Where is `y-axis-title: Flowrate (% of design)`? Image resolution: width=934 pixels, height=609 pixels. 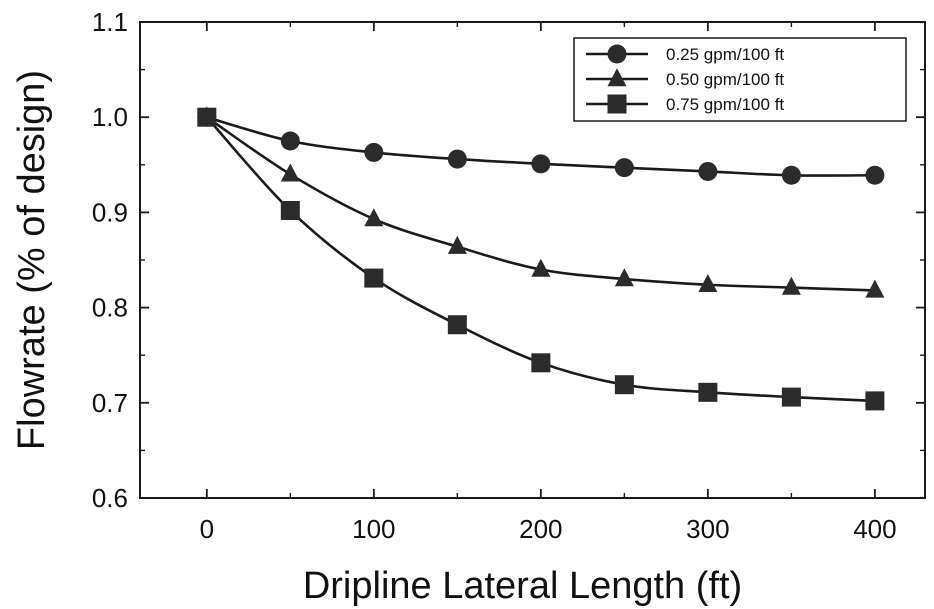
y-axis-title: Flowrate (% of design) is located at coordinates (32, 260).